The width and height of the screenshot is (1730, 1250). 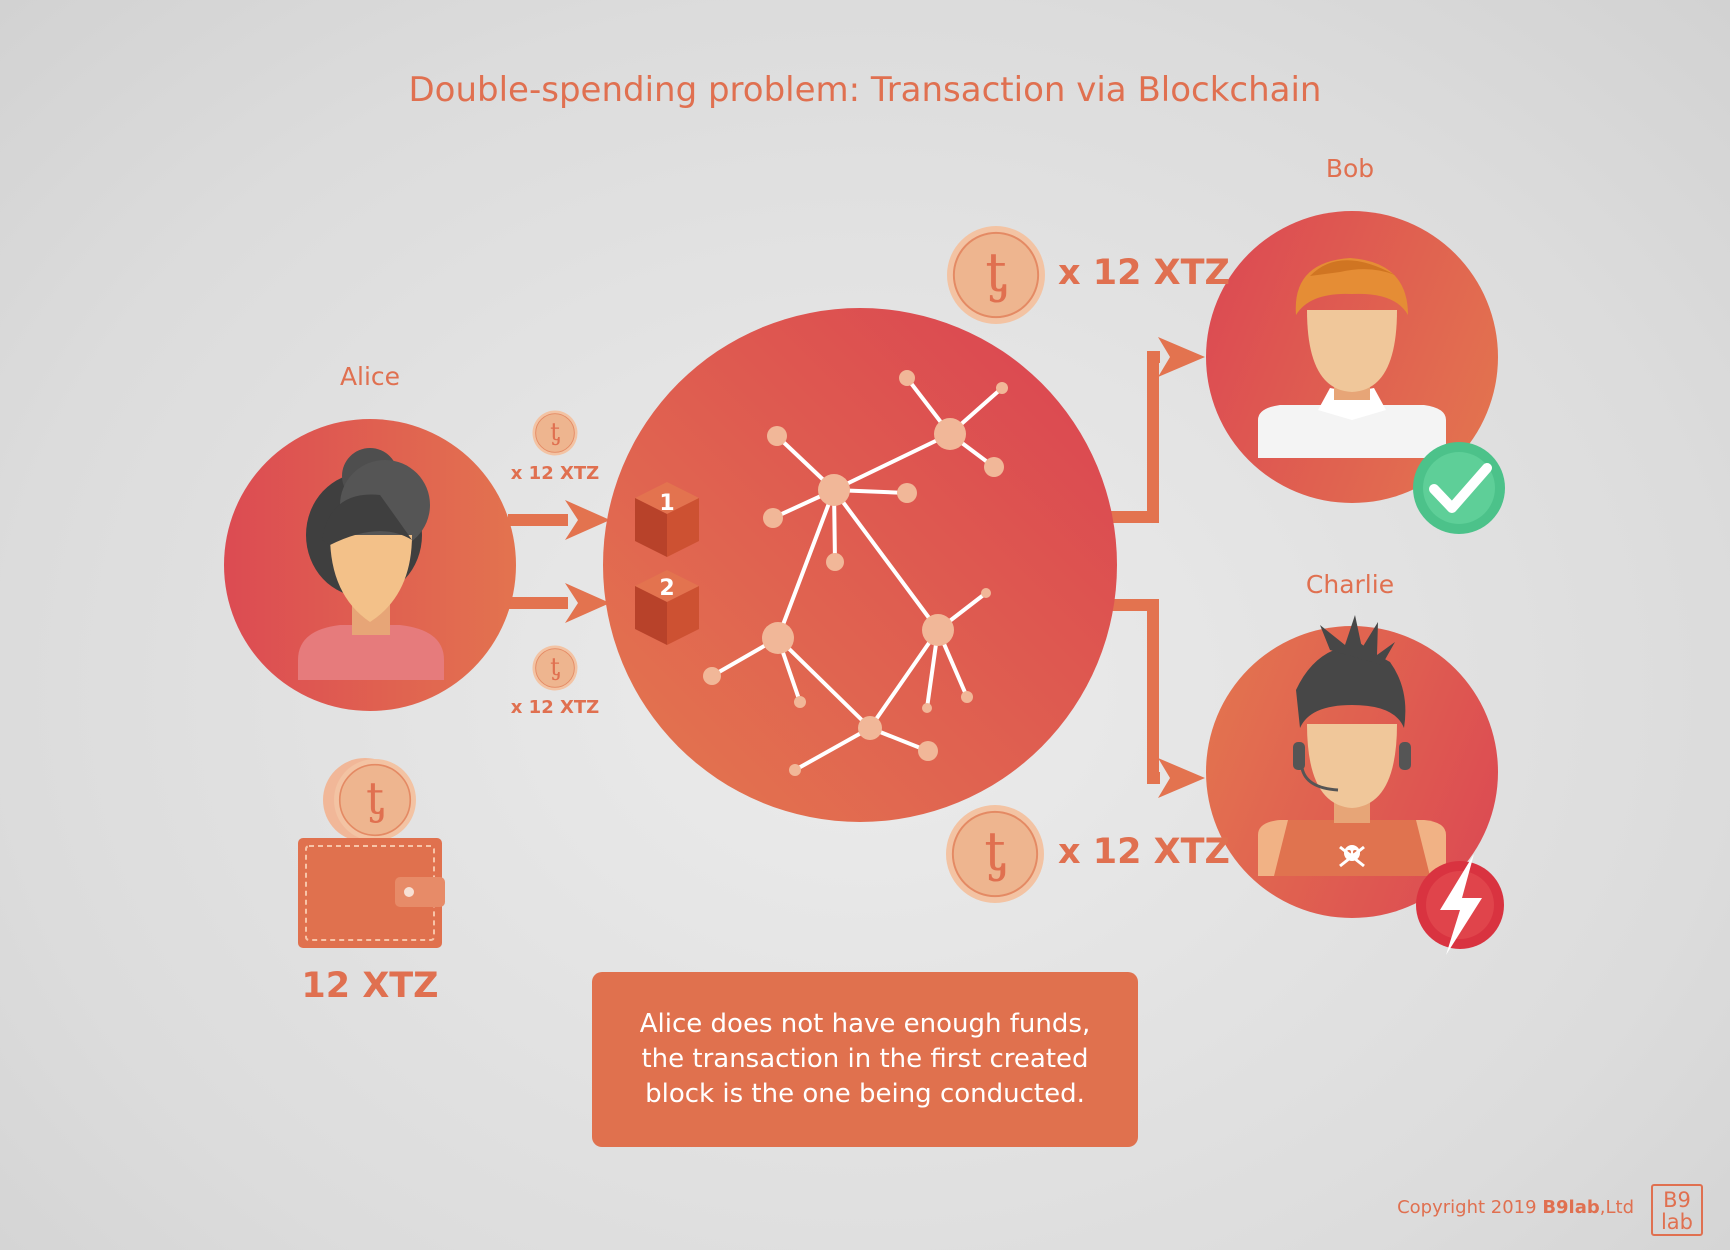 What do you see at coordinates (666, 588) in the screenshot?
I see `block-2-label: 2` at bounding box center [666, 588].